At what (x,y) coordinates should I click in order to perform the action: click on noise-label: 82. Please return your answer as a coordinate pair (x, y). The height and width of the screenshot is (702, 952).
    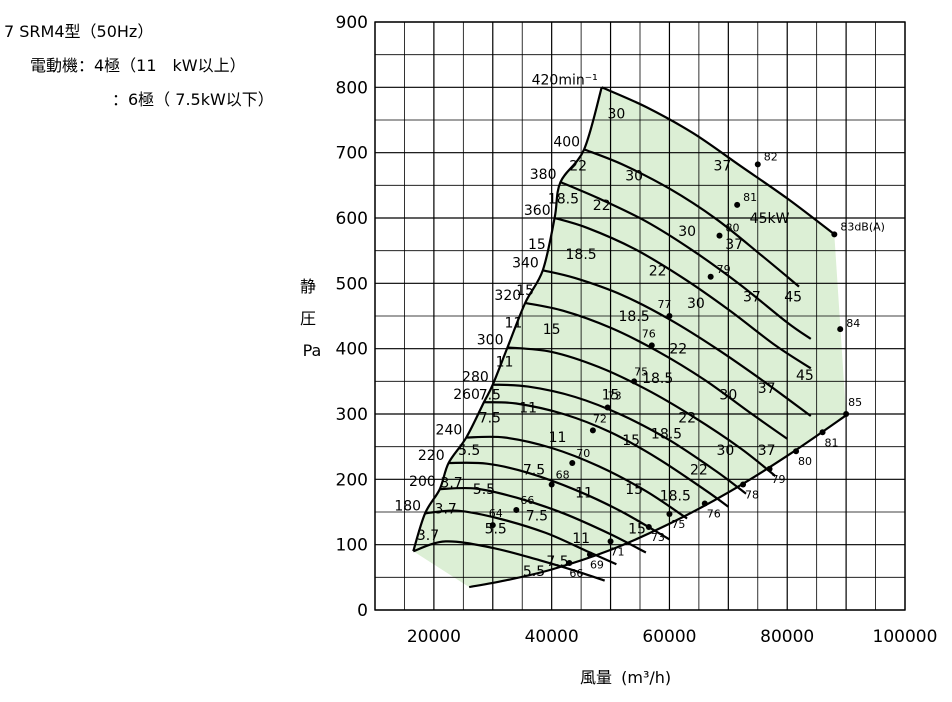
    Looking at the image, I should click on (771, 156).